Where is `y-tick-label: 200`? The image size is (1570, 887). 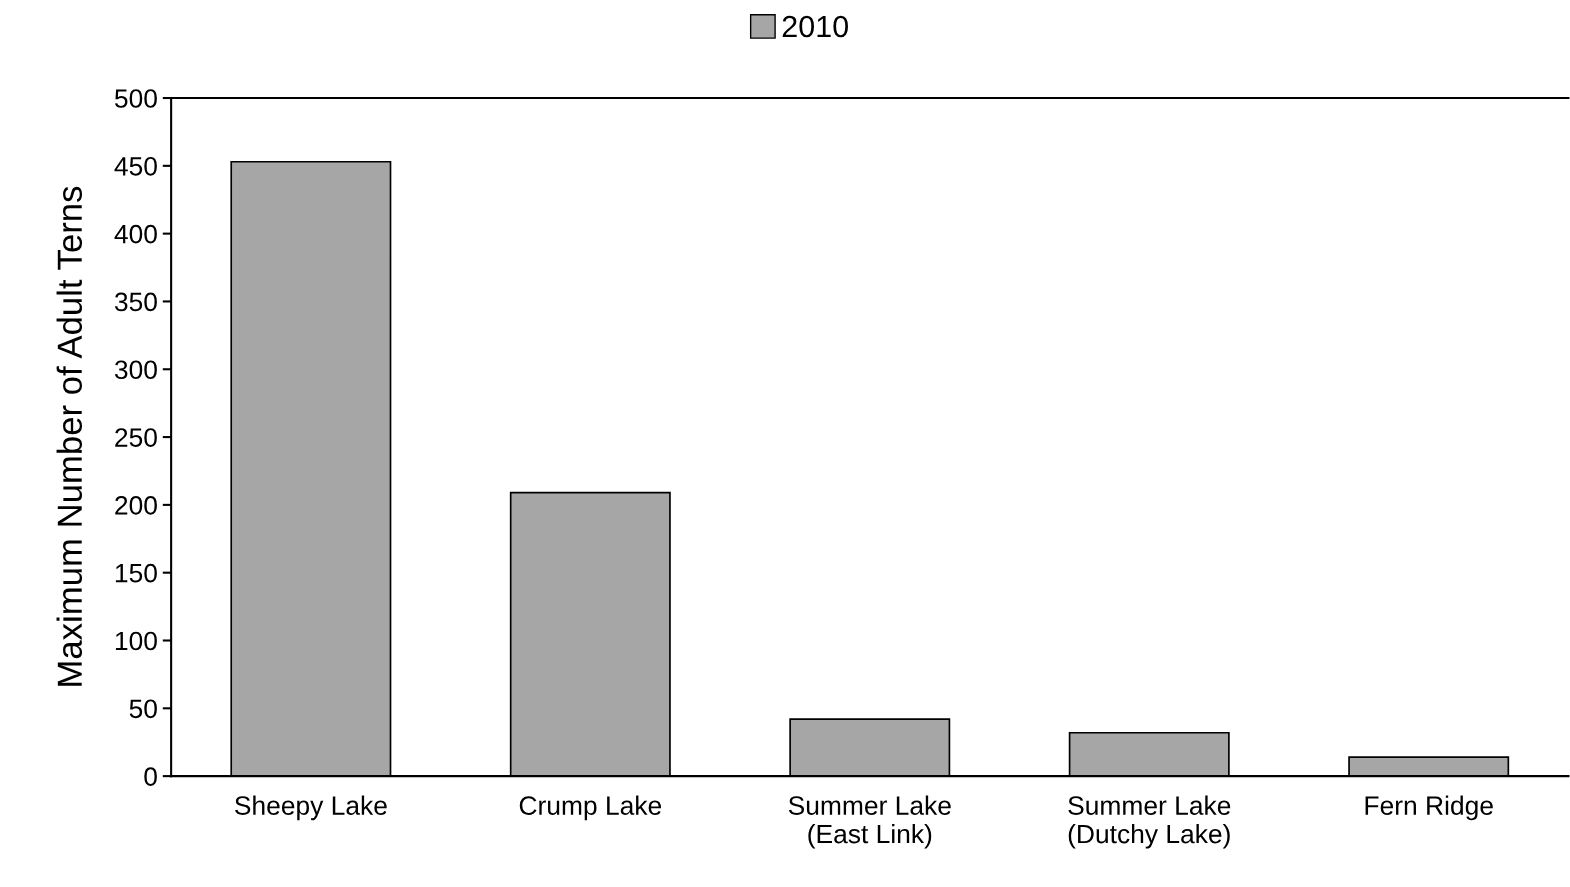 y-tick-label: 200 is located at coordinates (136, 505).